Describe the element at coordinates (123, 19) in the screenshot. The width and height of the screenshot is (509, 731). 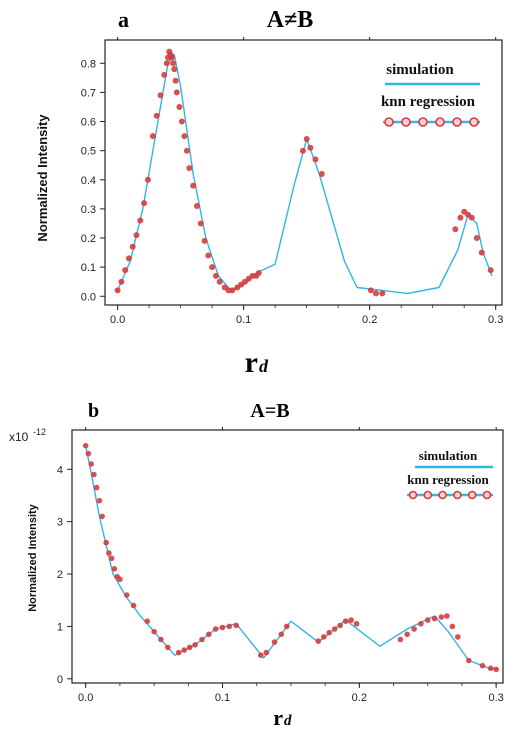
I see `panel-a-label: a` at that location.